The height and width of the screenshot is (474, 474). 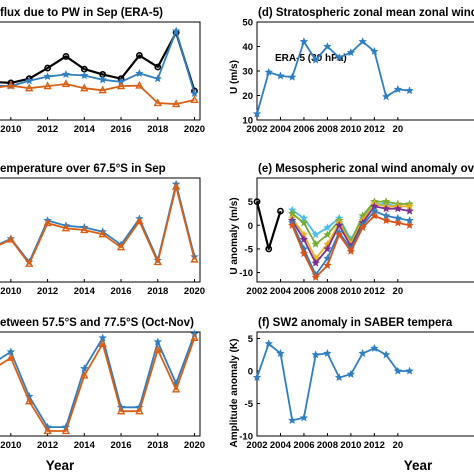 I want to click on ytick-label: 20, so click(x=247, y=96).